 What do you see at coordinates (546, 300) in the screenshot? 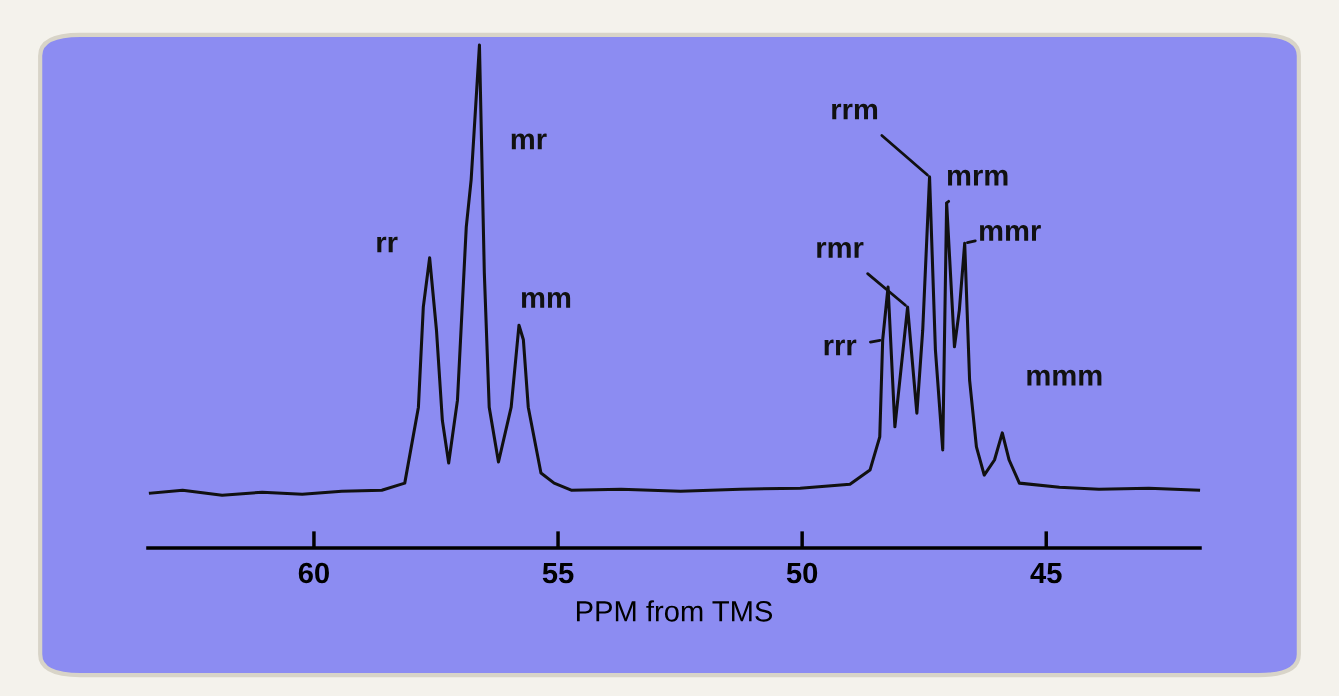
I see `annotation: mm` at bounding box center [546, 300].